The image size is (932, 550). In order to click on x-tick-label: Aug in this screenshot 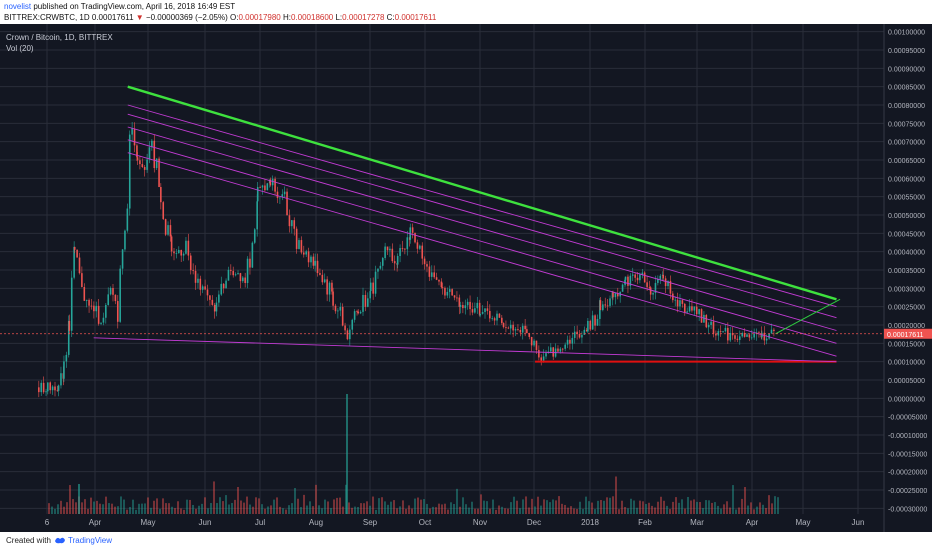, I will do `click(316, 522)`.